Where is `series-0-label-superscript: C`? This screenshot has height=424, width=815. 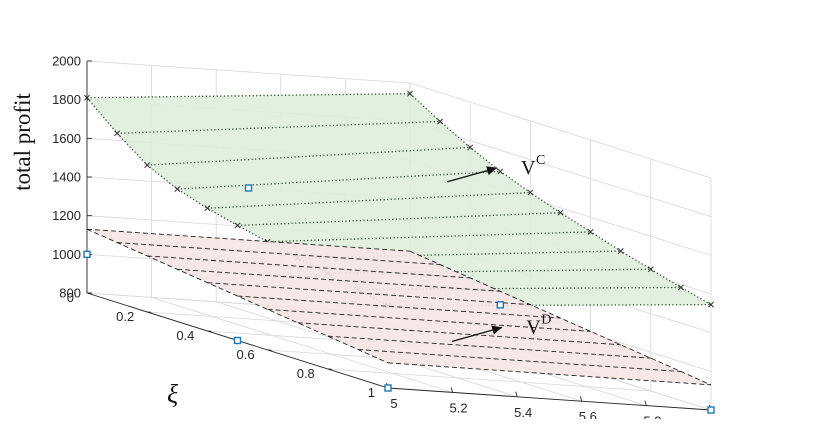 series-0-label-superscript: C is located at coordinates (540, 160).